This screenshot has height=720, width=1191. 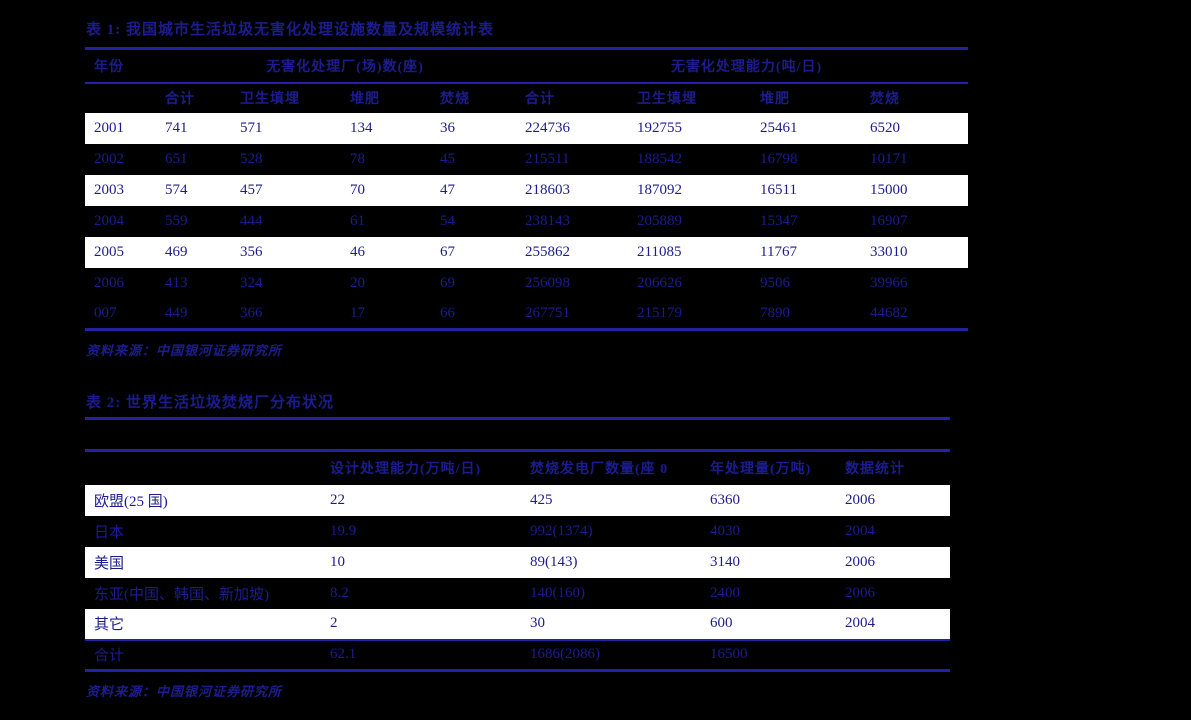 What do you see at coordinates (581, 314) in the screenshot?
I see `value-cell: 267751` at bounding box center [581, 314].